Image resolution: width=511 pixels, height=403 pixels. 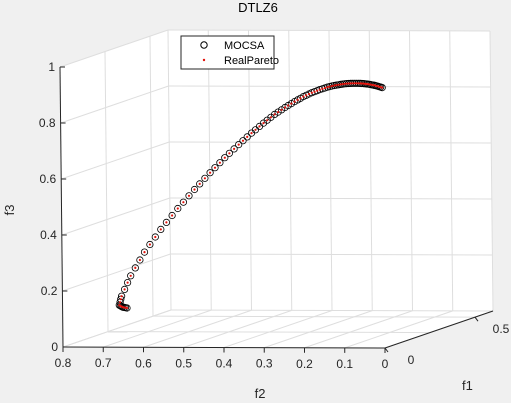 What do you see at coordinates (251, 61) in the screenshot?
I see `legend-entry-realpareto: RealPareto` at bounding box center [251, 61].